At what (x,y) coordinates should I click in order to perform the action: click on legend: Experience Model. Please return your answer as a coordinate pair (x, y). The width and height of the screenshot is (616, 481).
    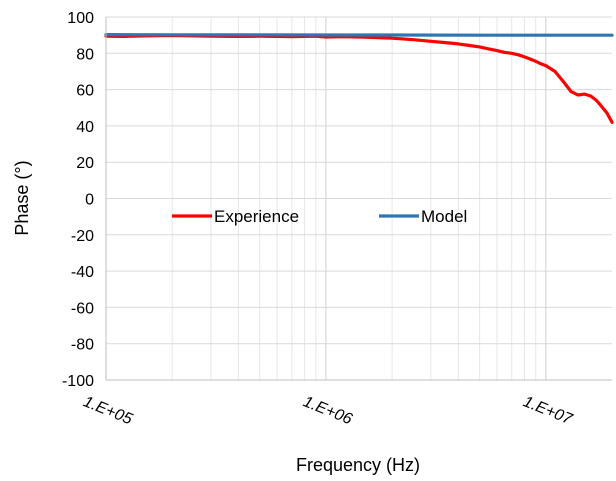
    Looking at the image, I should click on (319, 216).